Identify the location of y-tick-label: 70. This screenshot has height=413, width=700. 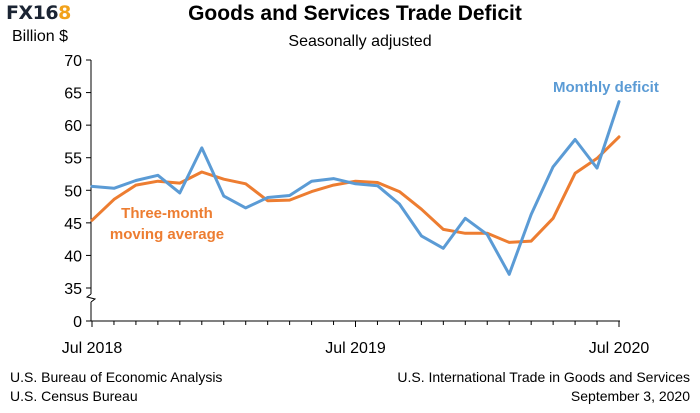
(73, 61).